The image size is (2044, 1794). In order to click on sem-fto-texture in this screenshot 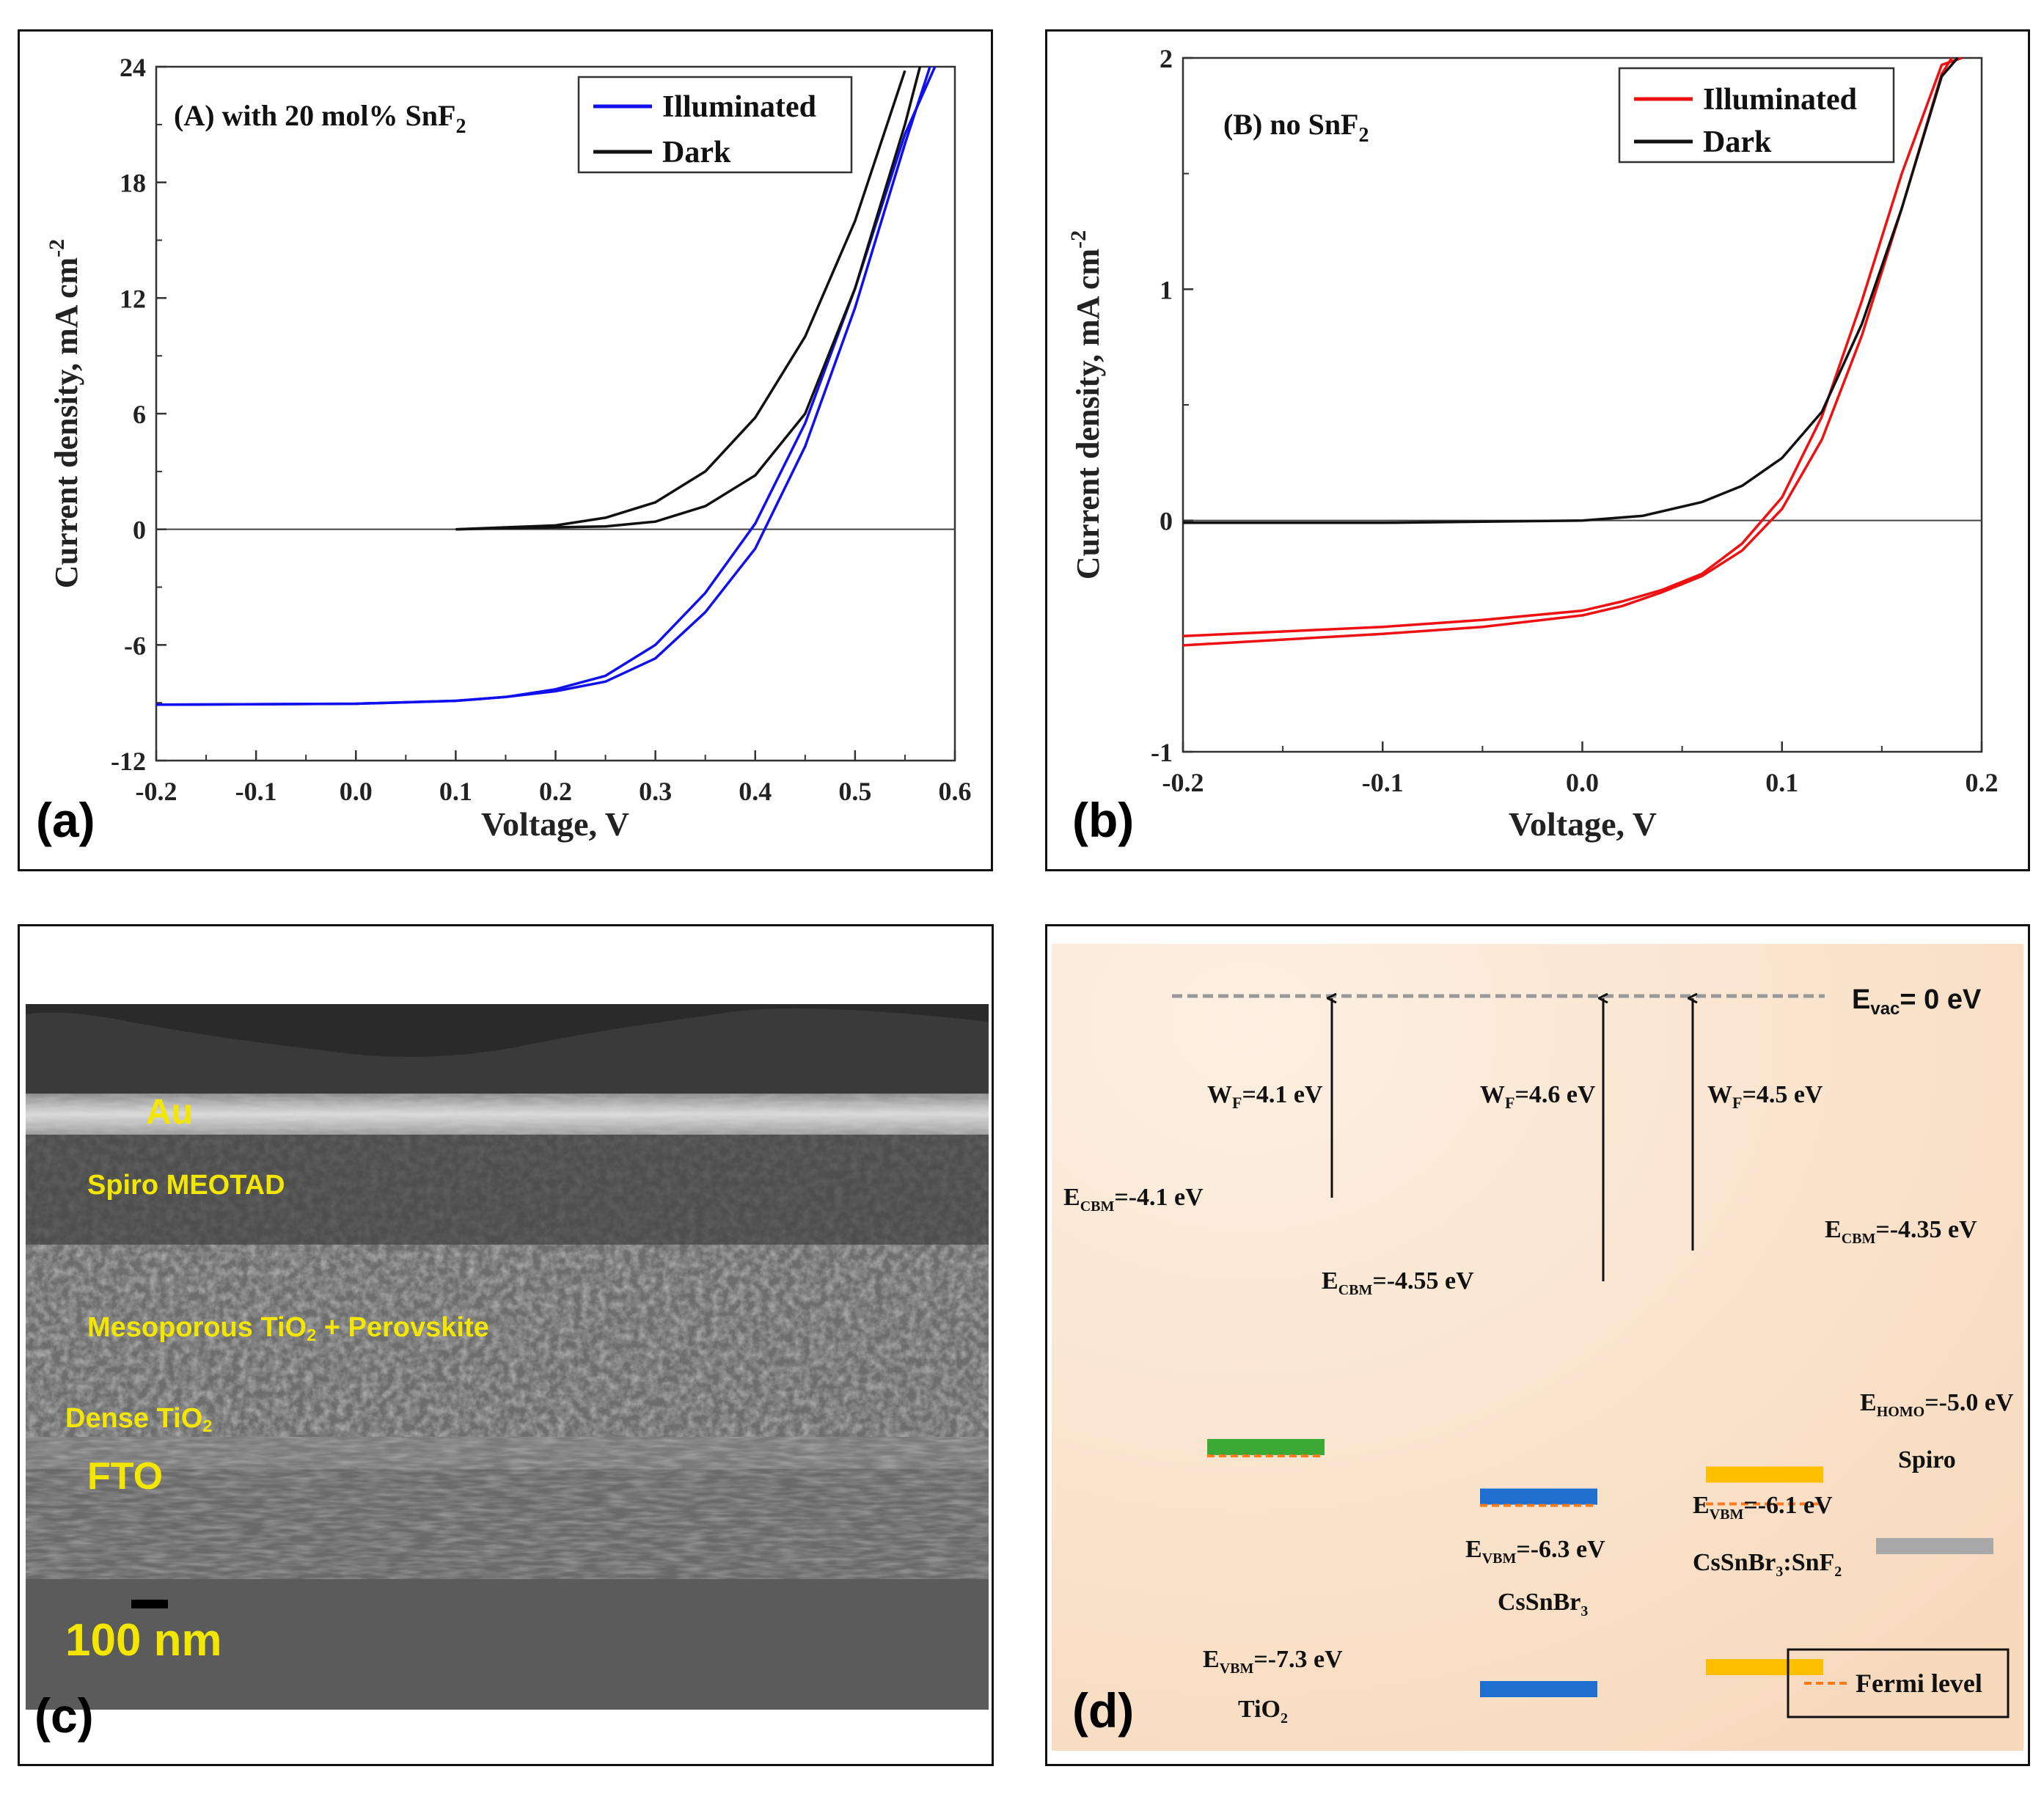, I will do `click(508, 1508)`.